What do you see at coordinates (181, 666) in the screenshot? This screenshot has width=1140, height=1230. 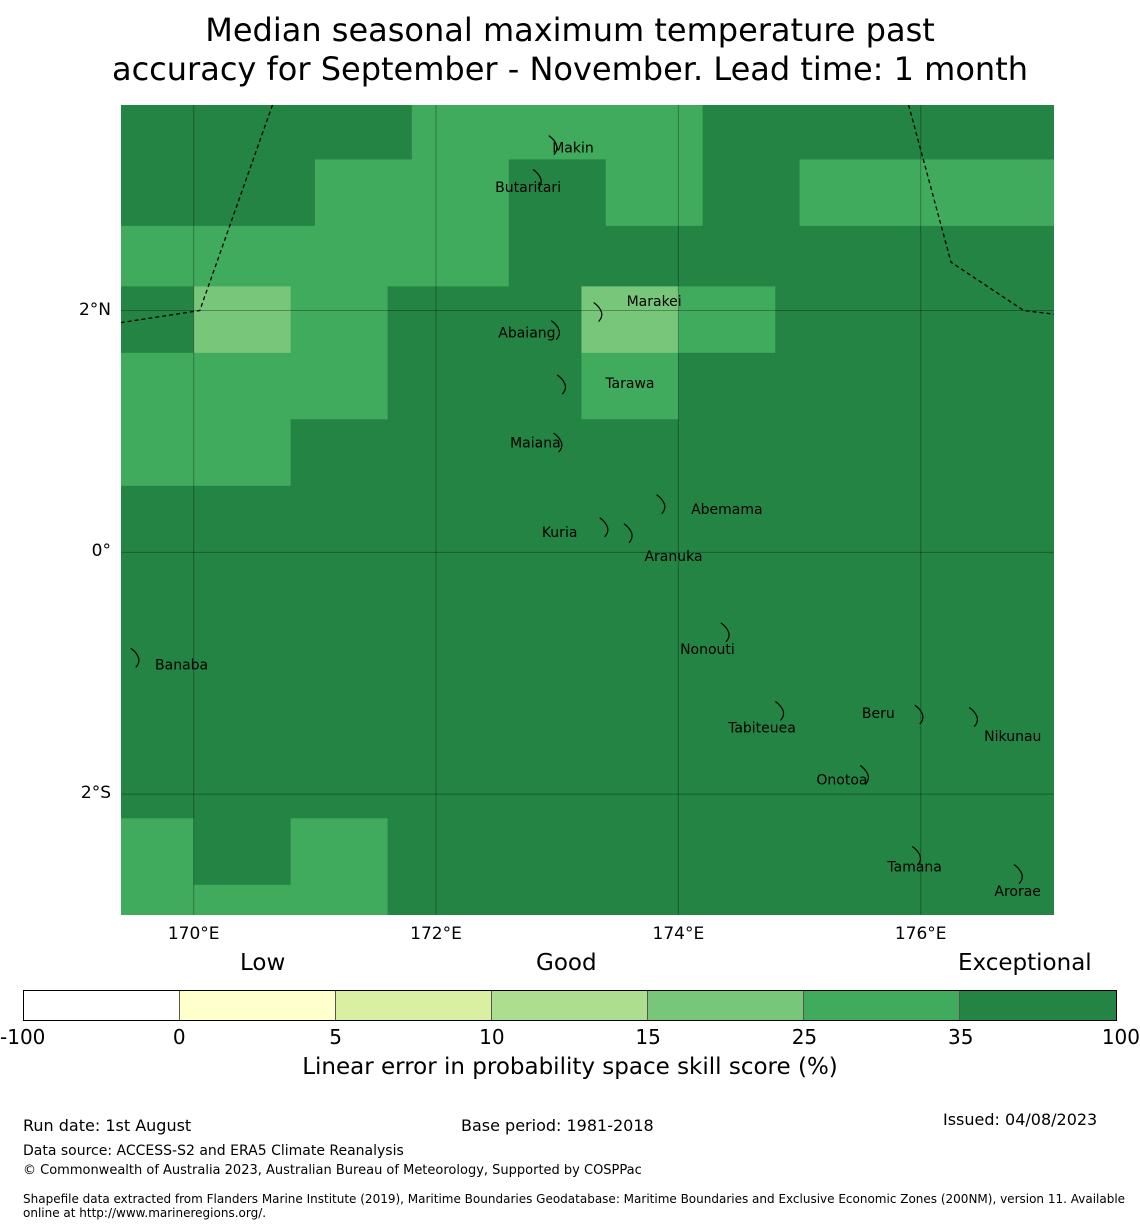 I see `place-label: Banaba` at bounding box center [181, 666].